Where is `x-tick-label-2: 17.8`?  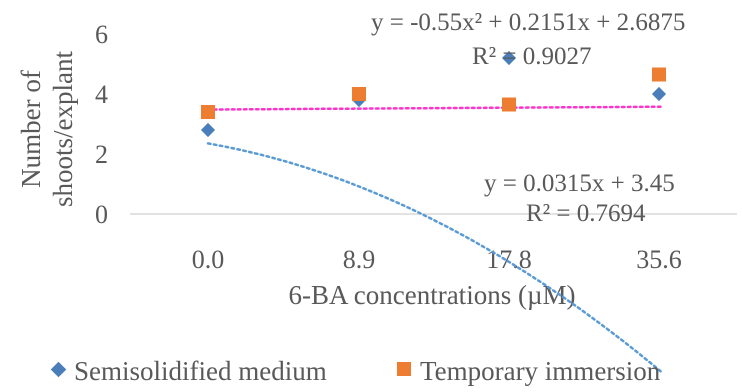
x-tick-label-2: 17.8 is located at coordinates (509, 259).